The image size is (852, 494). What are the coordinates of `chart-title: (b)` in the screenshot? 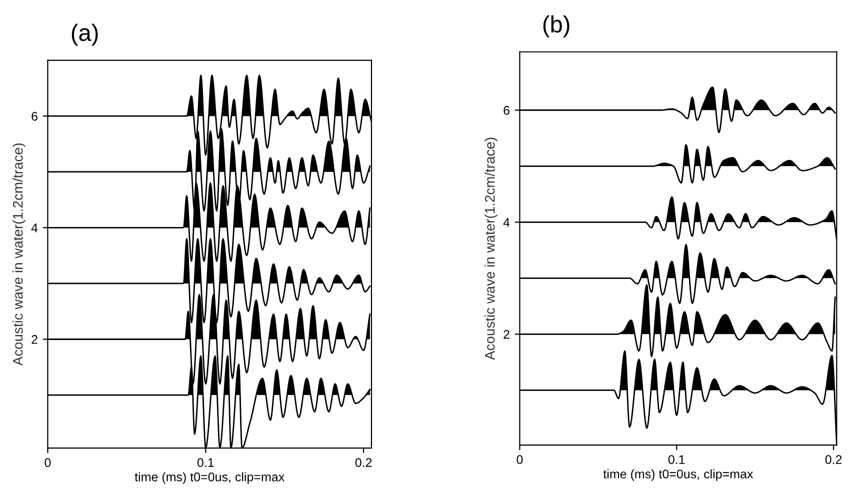 It's located at (556, 26).